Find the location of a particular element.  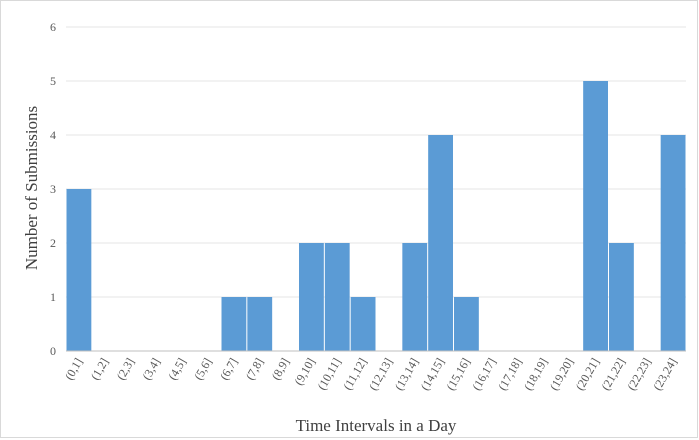

y-tick-label: 0 is located at coordinates (53, 351).